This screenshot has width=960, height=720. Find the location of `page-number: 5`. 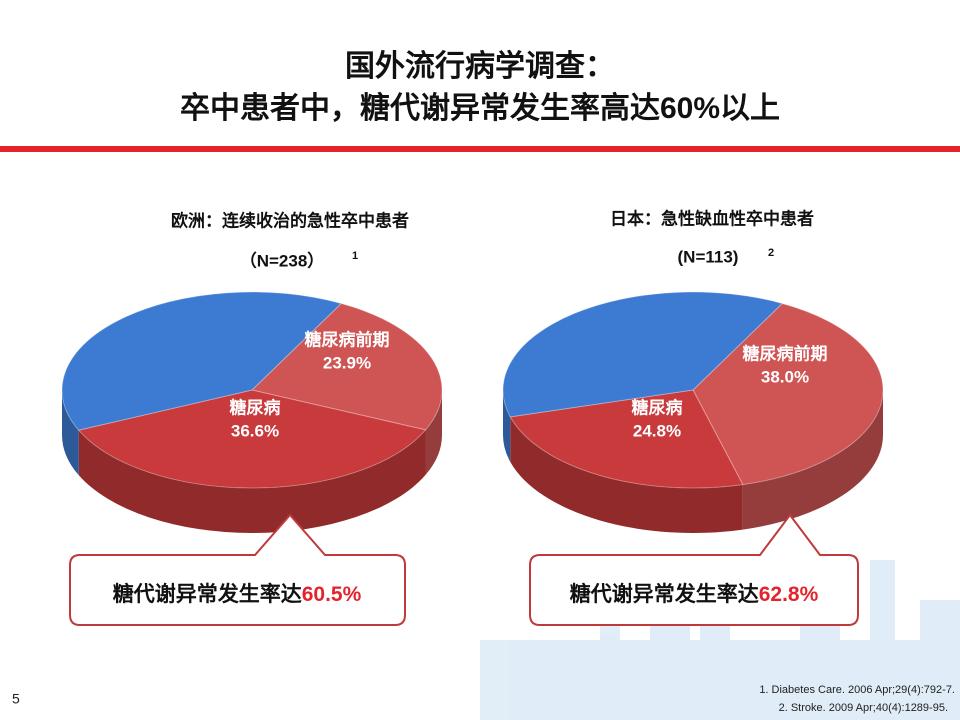

page-number: 5 is located at coordinates (16, 699).